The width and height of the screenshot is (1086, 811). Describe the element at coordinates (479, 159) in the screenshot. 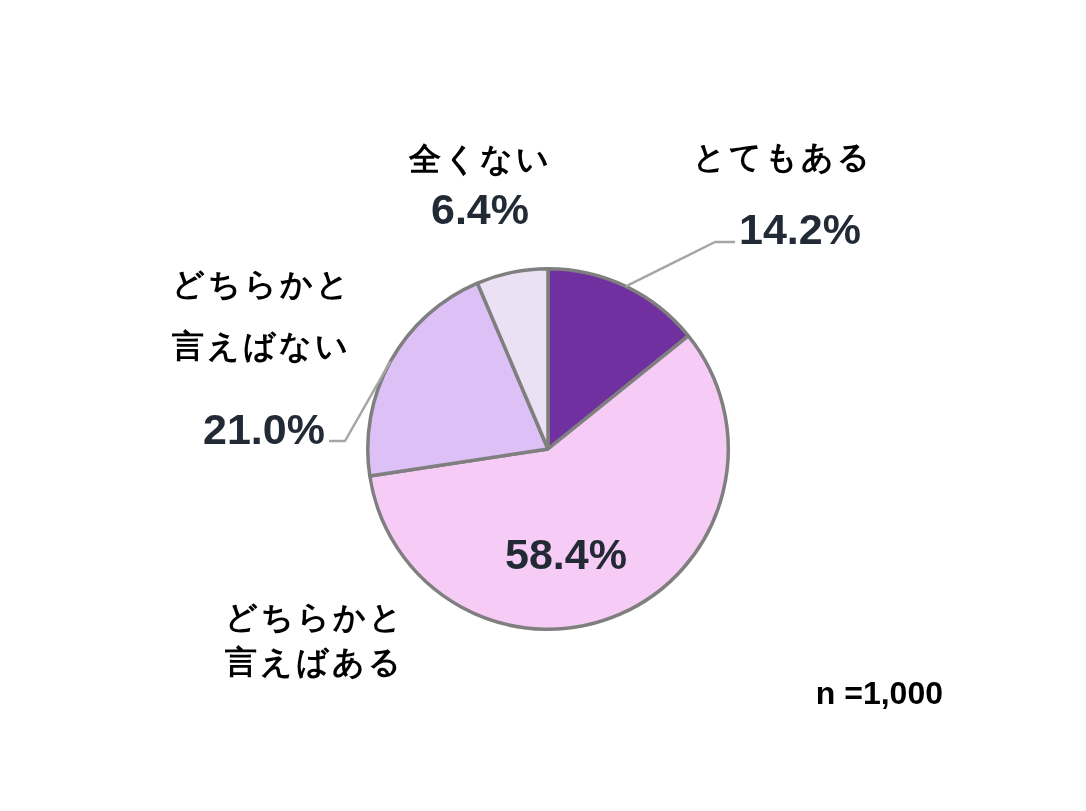

I see `slice-label: 全くない` at that location.